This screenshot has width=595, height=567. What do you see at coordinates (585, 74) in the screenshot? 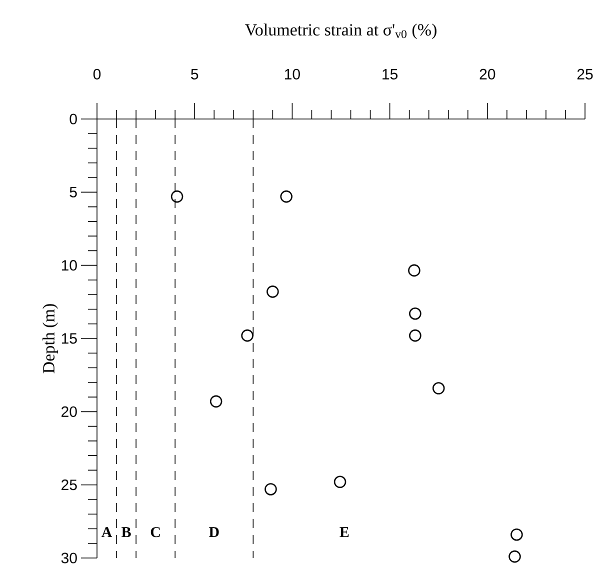
I see `x-tick-label: 25` at bounding box center [585, 74].